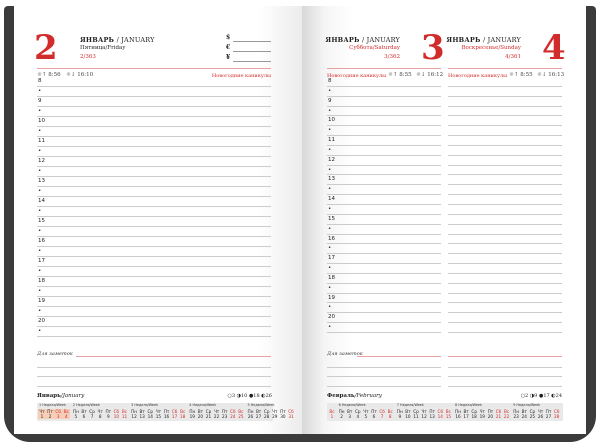 The image size is (600, 446). What do you see at coordinates (154, 222) in the screenshot?
I see `schedule-row: 15` at bounding box center [154, 222].